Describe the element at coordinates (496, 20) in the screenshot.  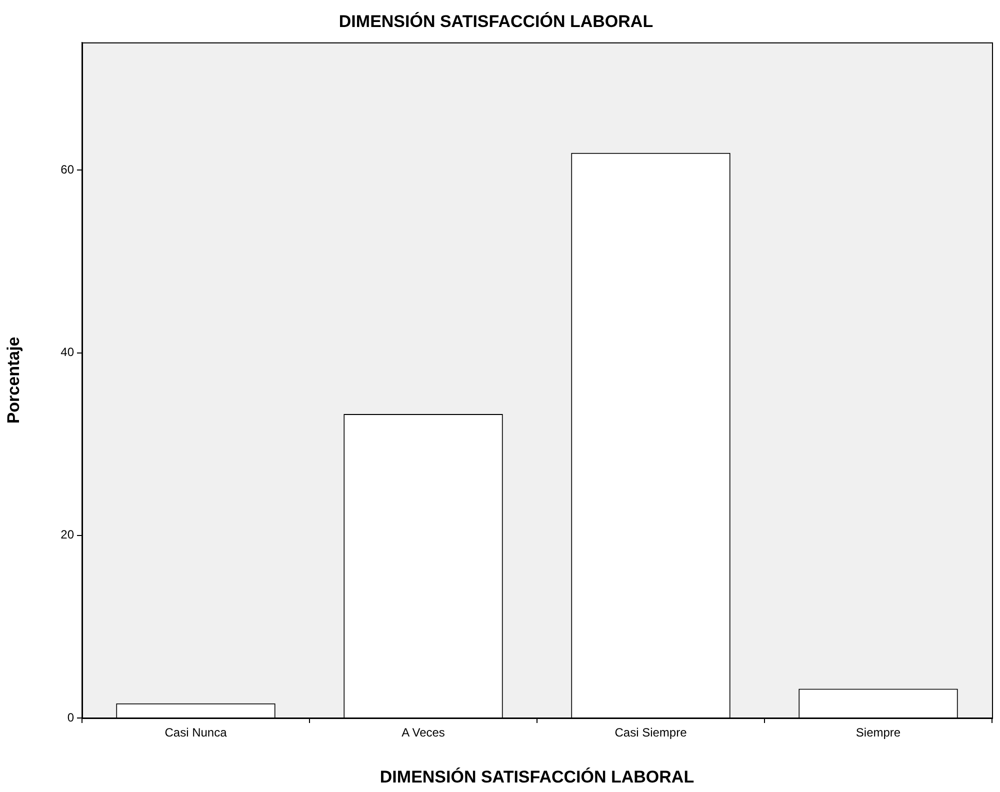
I see `chart-title: DIMENSIÓN SATISFACCIÓN LABORAL` at that location.